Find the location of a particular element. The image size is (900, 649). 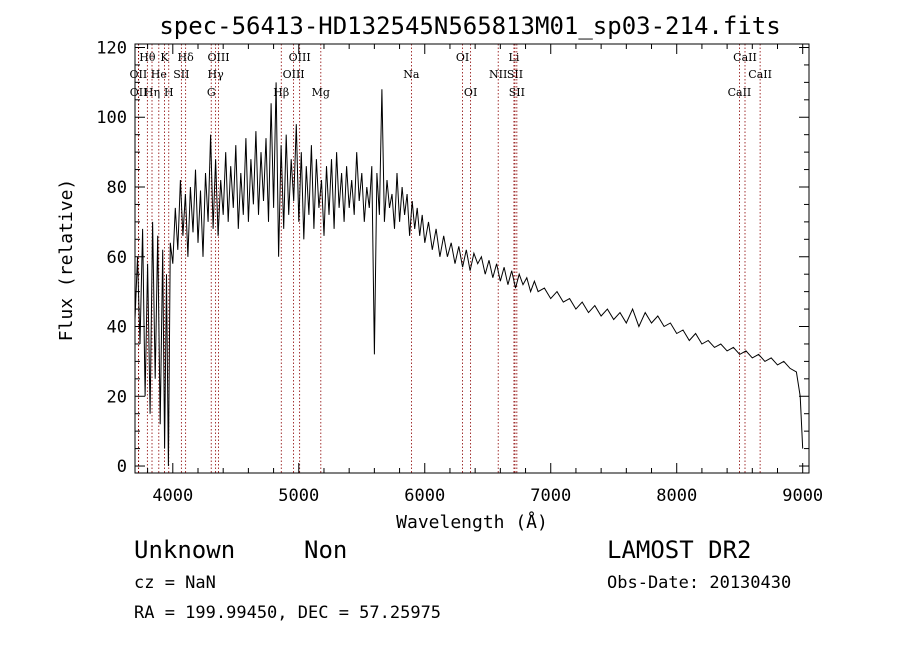

x-tick-label: 6000 is located at coordinates (424, 496).